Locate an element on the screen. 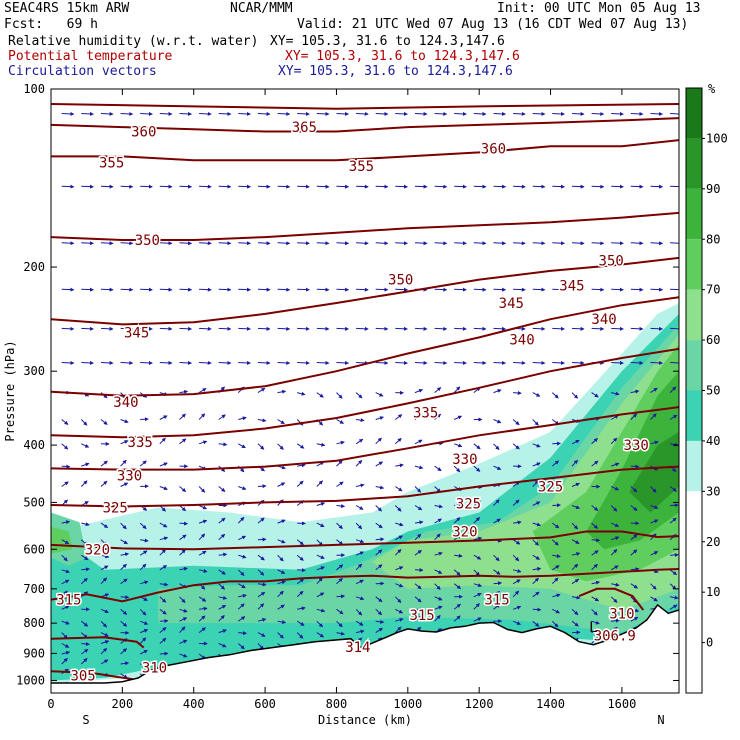  org-label: NCAR/MMM is located at coordinates (261, 8).